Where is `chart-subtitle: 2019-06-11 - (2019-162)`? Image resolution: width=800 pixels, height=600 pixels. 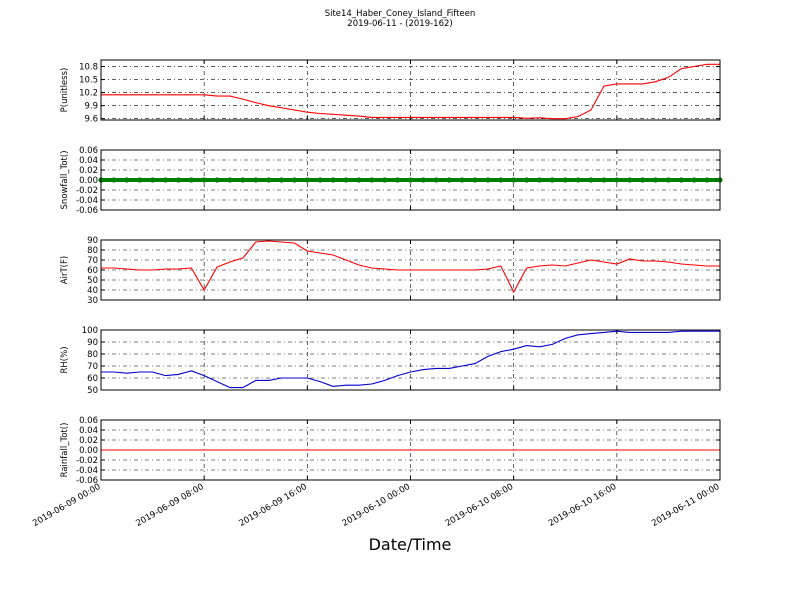 chart-subtitle: 2019-06-11 - (2019-162) is located at coordinates (399, 24).